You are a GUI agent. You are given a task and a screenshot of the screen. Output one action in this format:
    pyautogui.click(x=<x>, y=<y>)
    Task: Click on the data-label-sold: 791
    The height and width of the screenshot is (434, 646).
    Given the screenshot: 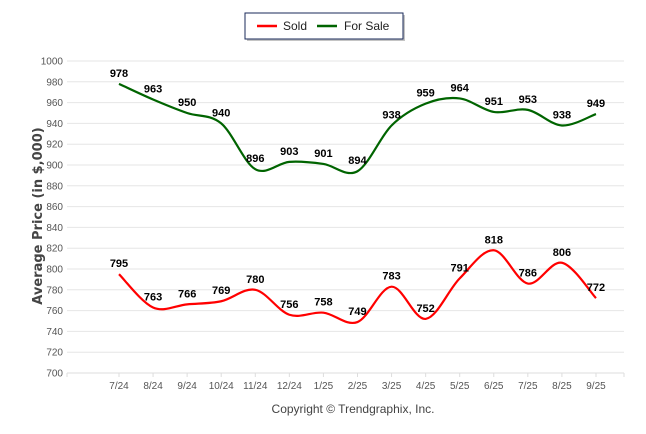 What is the action you would take?
    pyautogui.click(x=460, y=268)
    